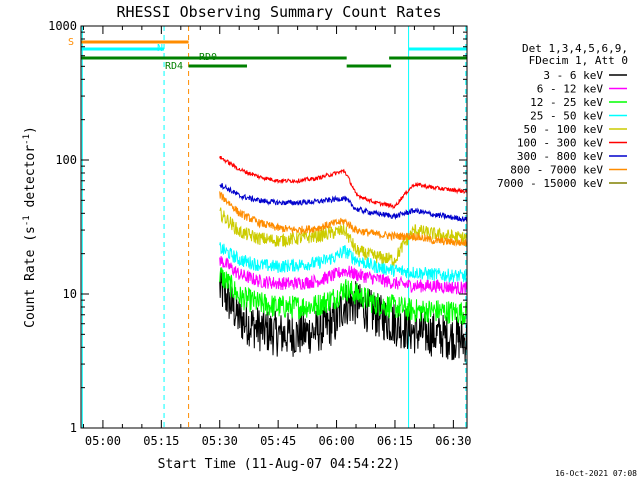 The image size is (640, 480). What do you see at coordinates (70, 294) in the screenshot?
I see `y-tick-label: 10` at bounding box center [70, 294].